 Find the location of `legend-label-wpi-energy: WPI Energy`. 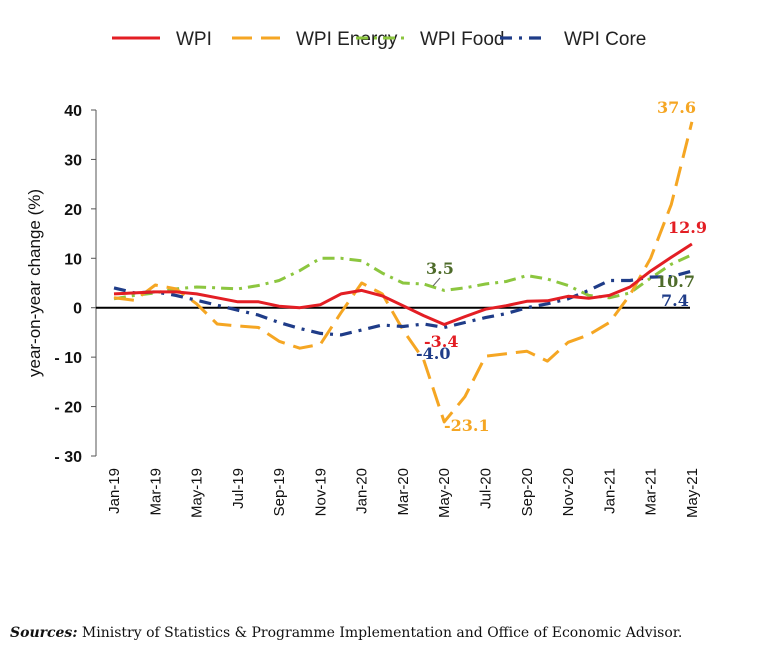

legend-label-wpi-energy: WPI Energy is located at coordinates (347, 39).